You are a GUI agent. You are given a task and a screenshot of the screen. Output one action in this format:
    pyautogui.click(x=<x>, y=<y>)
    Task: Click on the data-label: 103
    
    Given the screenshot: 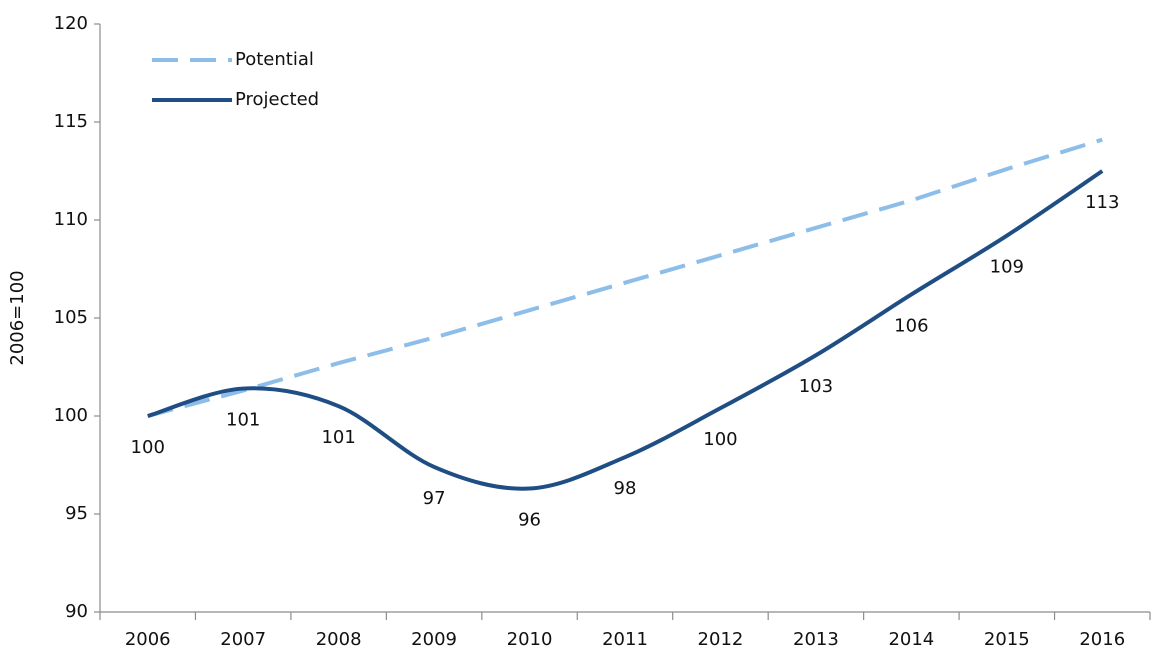 What is the action you would take?
    pyautogui.click(x=816, y=386)
    